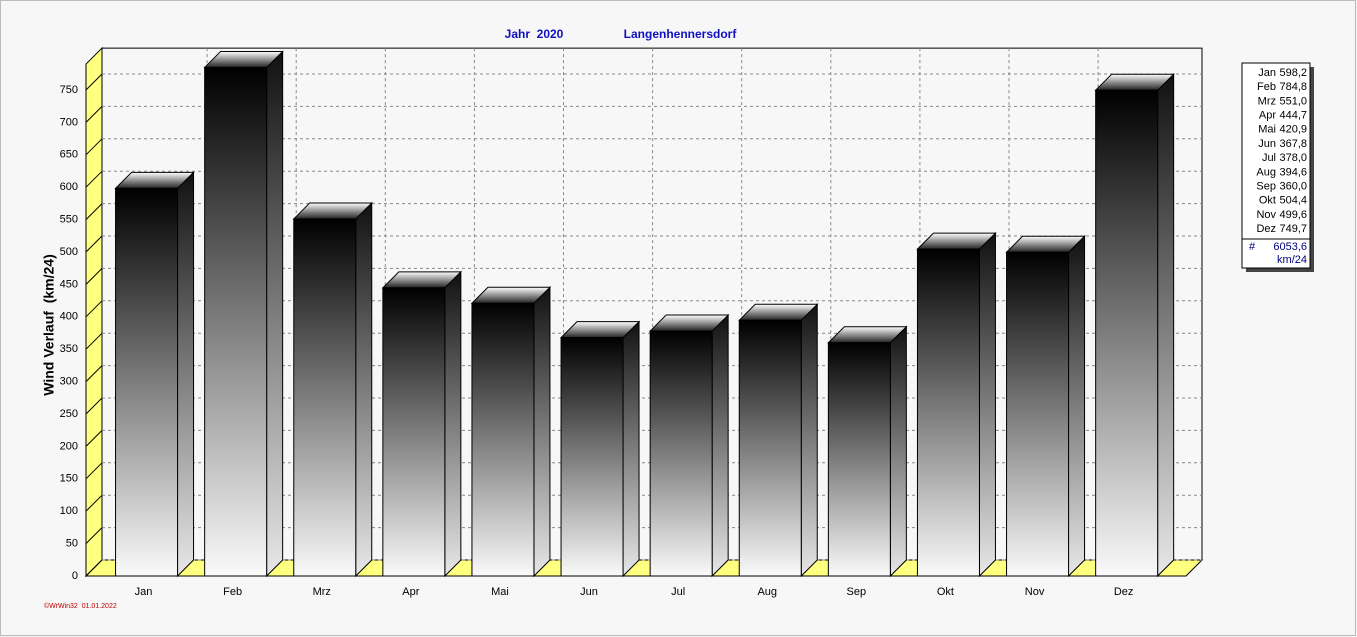  Describe the element at coordinates (80, 606) in the screenshot. I see `footer: ©WrWin32 01.01.2022` at that location.